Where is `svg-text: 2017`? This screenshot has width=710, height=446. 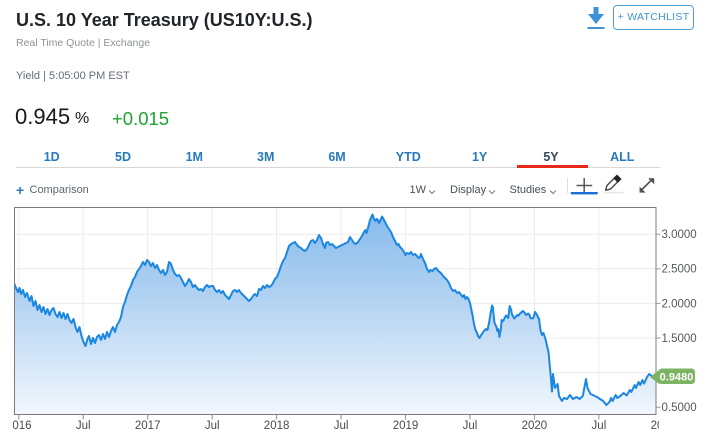 svg-text: 2017 is located at coordinates (148, 426).